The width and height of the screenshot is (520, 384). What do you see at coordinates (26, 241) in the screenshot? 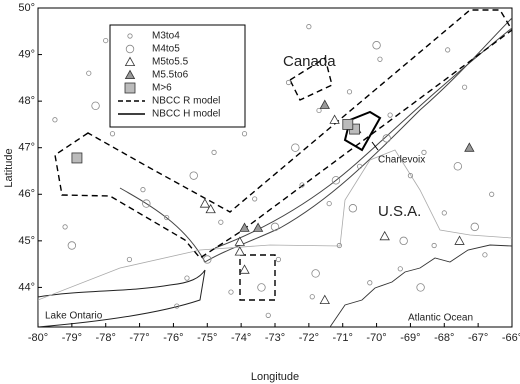
I see `y-tick-label: 45°` at bounding box center [26, 241].